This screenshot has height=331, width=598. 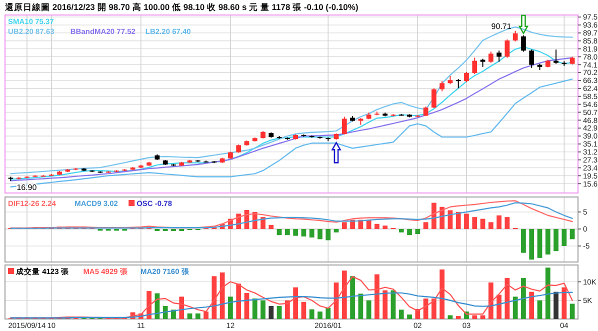 What do you see at coordinates (181, 7) in the screenshot?
I see `chart-title: 還原日線圖 2016/12/23 開 98.70 高 100.00 低 98.10 收 98.60 s 元 量 1178 張 -0.10 (-0.10%)` at bounding box center [181, 7].